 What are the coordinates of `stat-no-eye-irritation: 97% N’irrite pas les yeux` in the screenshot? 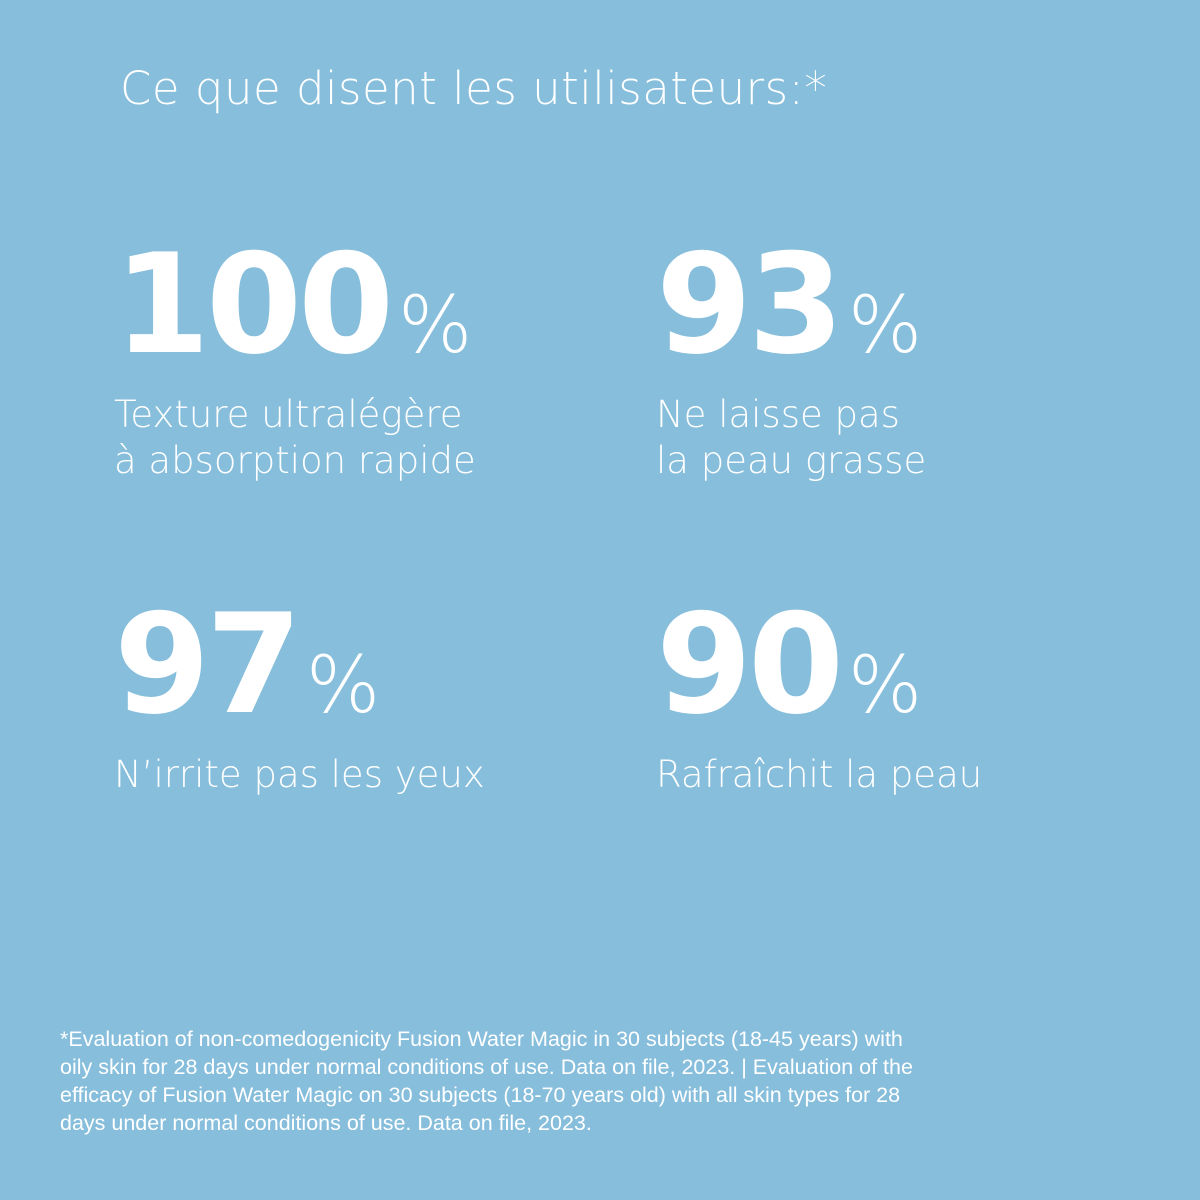 It's located at (299, 697).